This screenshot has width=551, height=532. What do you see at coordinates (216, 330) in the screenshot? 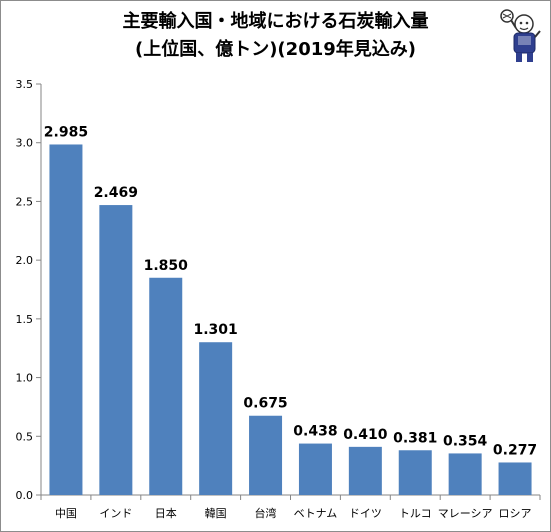
I see `data-label: 1.301` at bounding box center [216, 330].